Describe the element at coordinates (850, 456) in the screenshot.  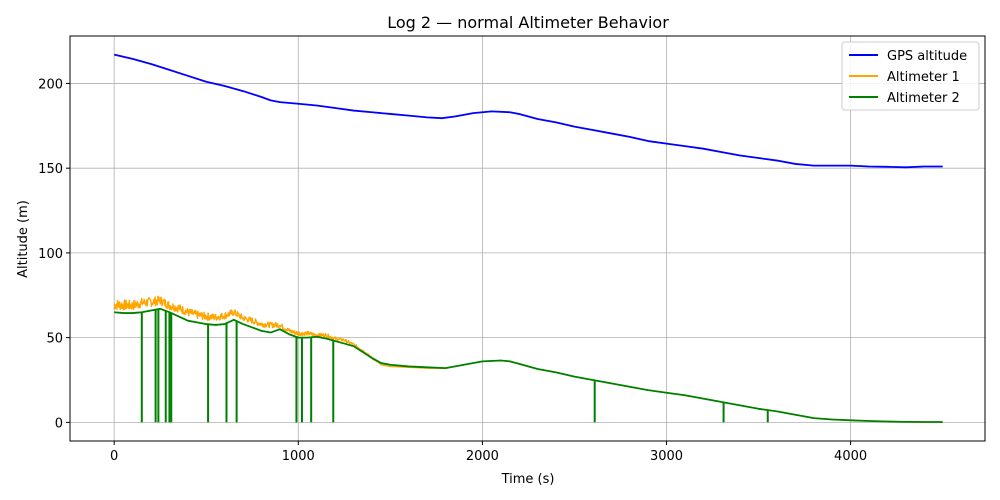
I see `x-tick-label: 4000` at that location.